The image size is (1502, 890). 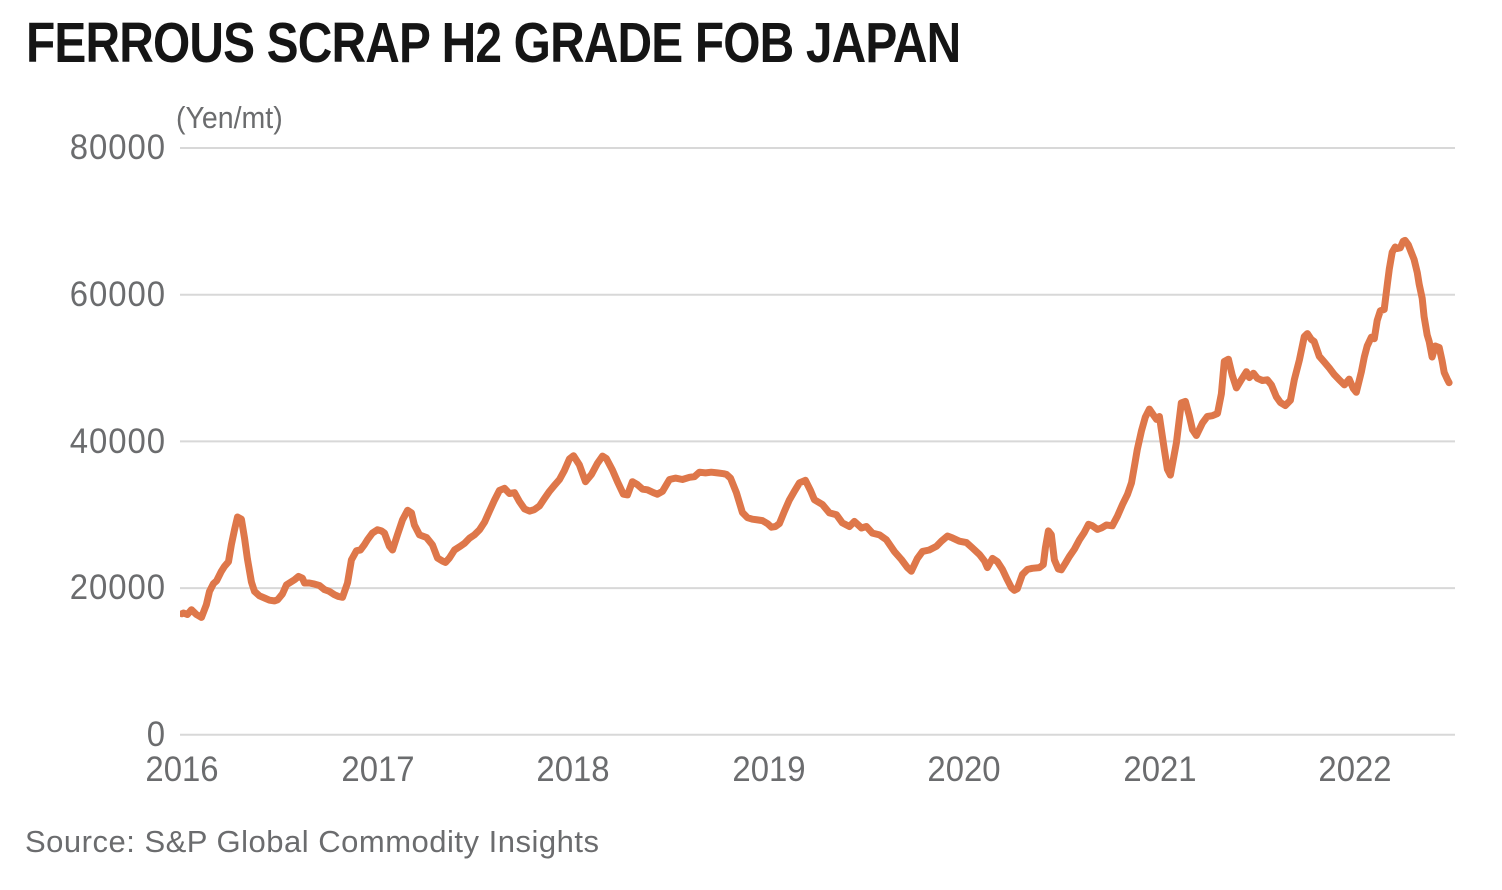 What do you see at coordinates (769, 769) in the screenshot?
I see `x-tick-label-2019: 2019` at bounding box center [769, 769].